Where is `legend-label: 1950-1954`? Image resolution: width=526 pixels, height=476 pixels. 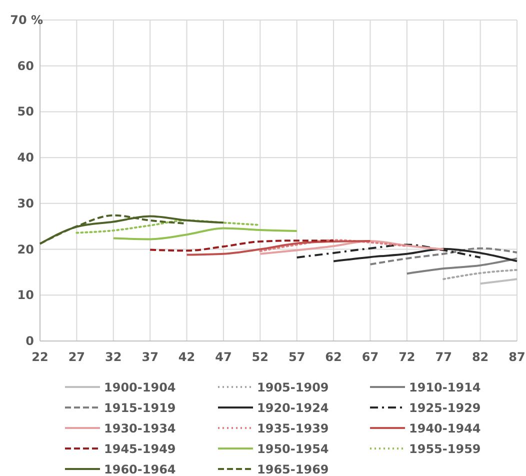
legend-label: 1950-1954 is located at coordinates (293, 449).